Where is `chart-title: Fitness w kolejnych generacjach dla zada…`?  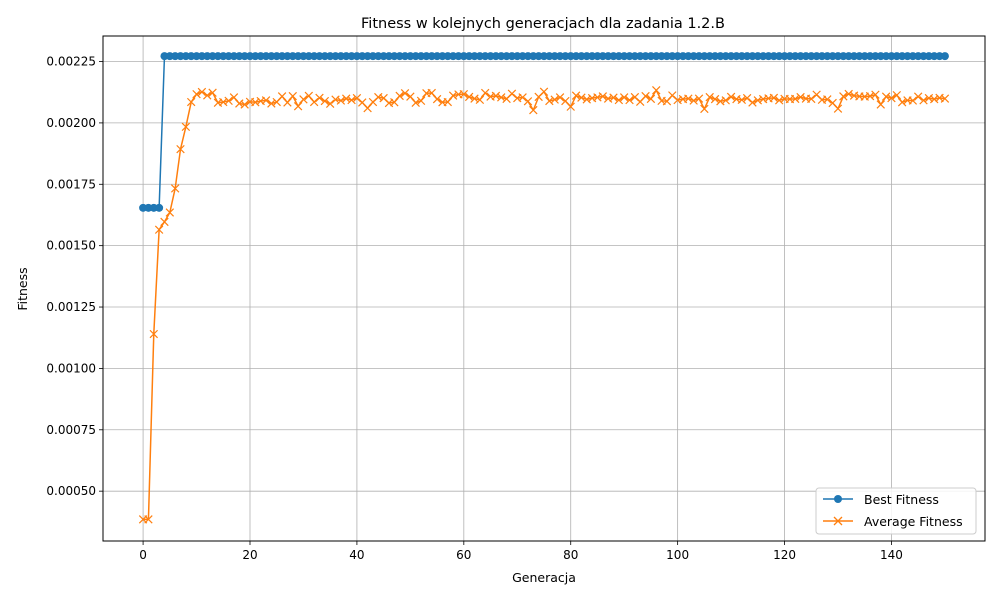 chart-title: Fitness w kolejnych generacjach dla zada… is located at coordinates (543, 24).